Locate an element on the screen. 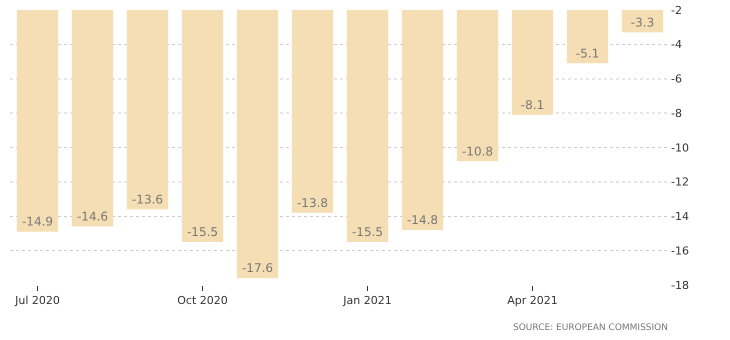  data-label: -3.3 is located at coordinates (642, 22).